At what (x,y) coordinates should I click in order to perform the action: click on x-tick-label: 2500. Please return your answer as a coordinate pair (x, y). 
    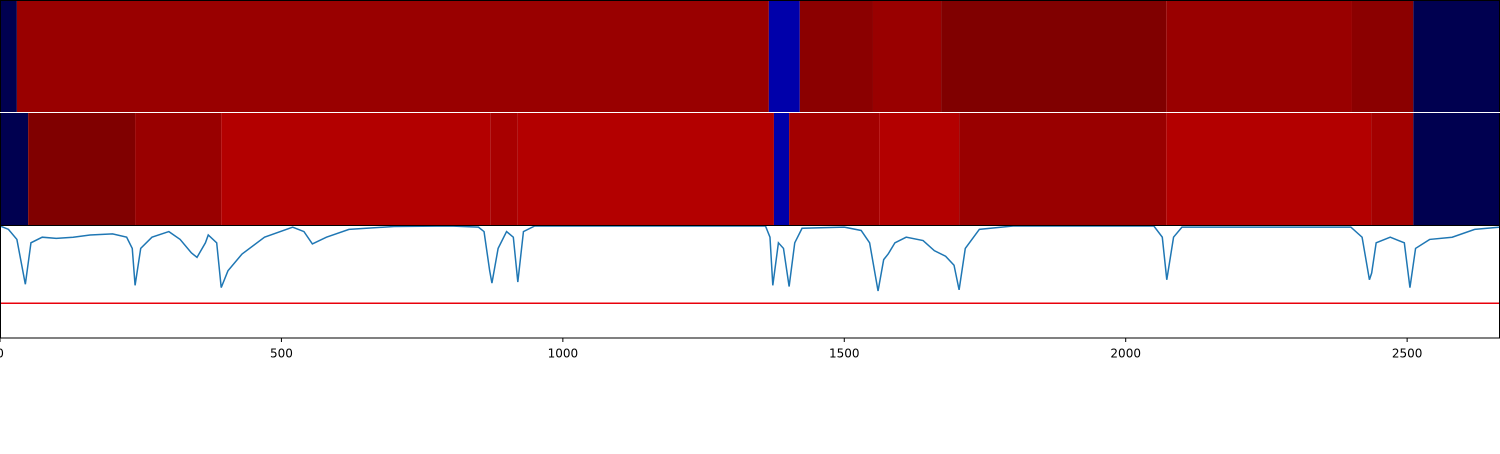
    Looking at the image, I should click on (1407, 354).